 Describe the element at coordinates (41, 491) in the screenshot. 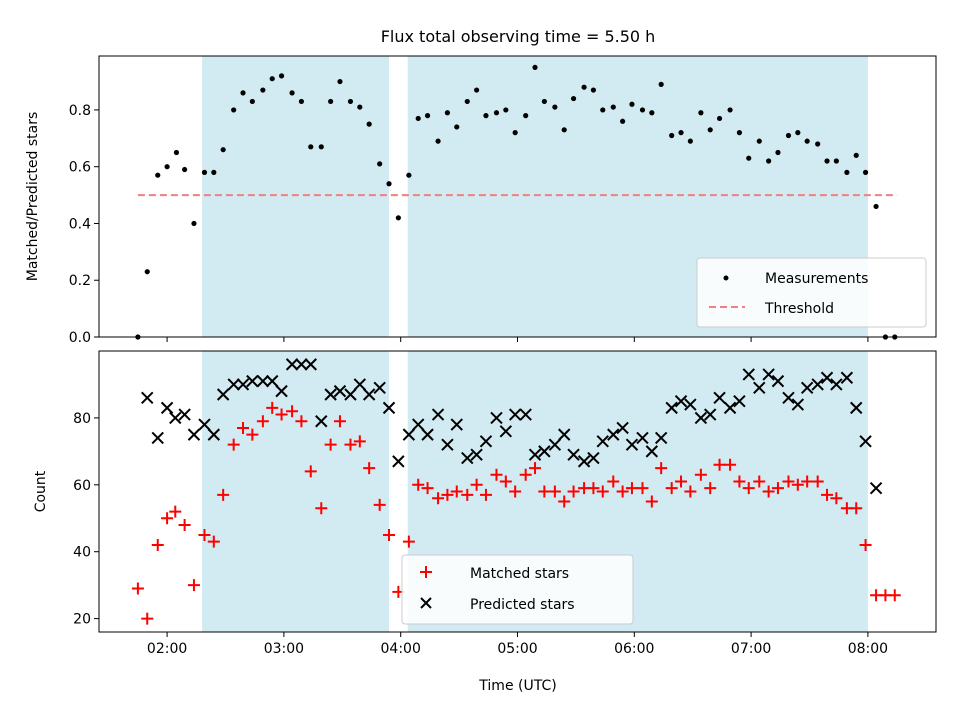

I see `bottom-ylabel: Count` at that location.